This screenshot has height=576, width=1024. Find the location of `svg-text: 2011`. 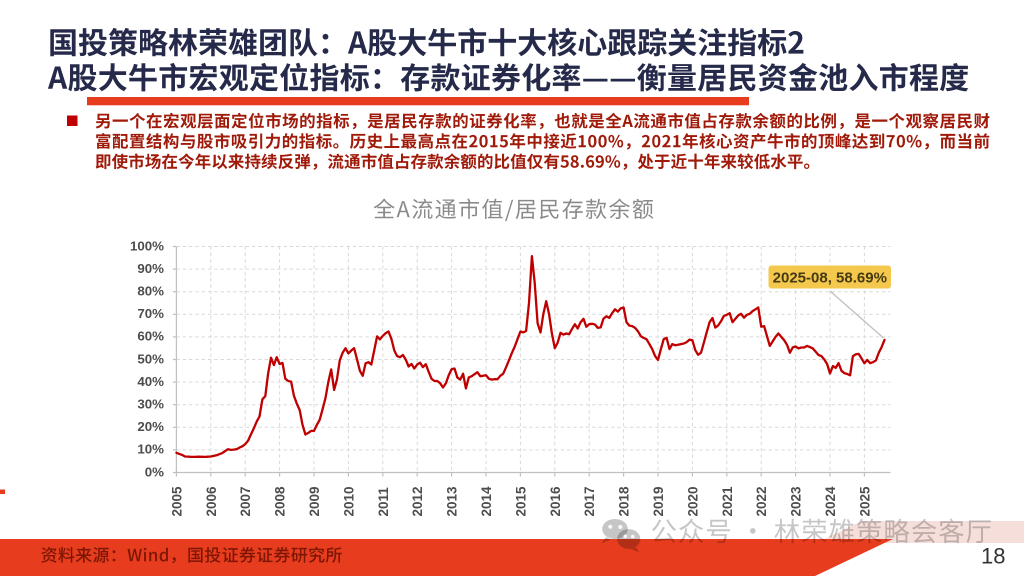

svg-text: 2011 is located at coordinates (383, 502).